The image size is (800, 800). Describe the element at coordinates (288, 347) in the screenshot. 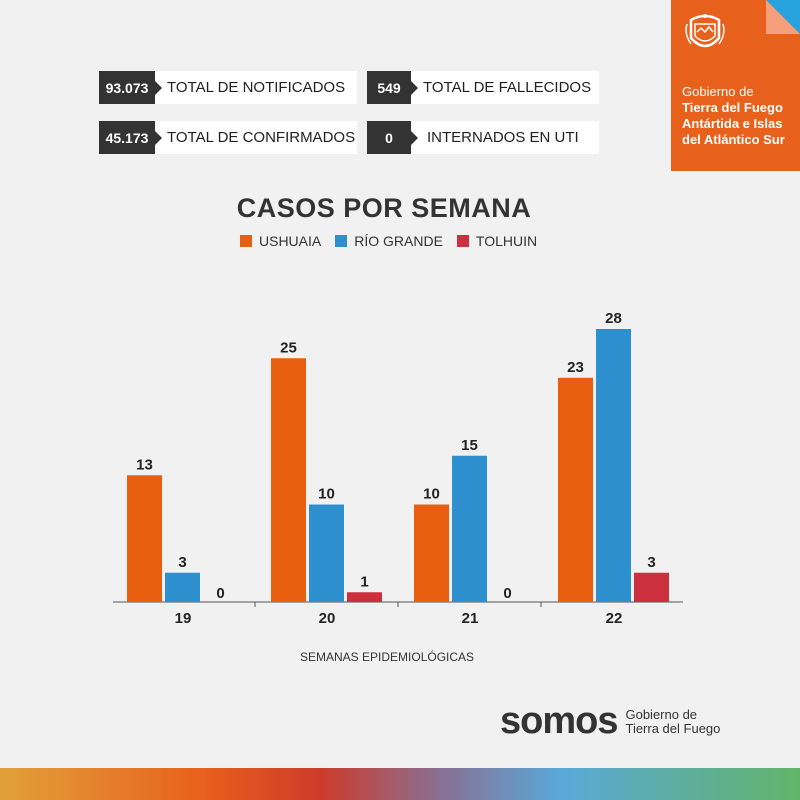

I see `data-label: 25` at that location.